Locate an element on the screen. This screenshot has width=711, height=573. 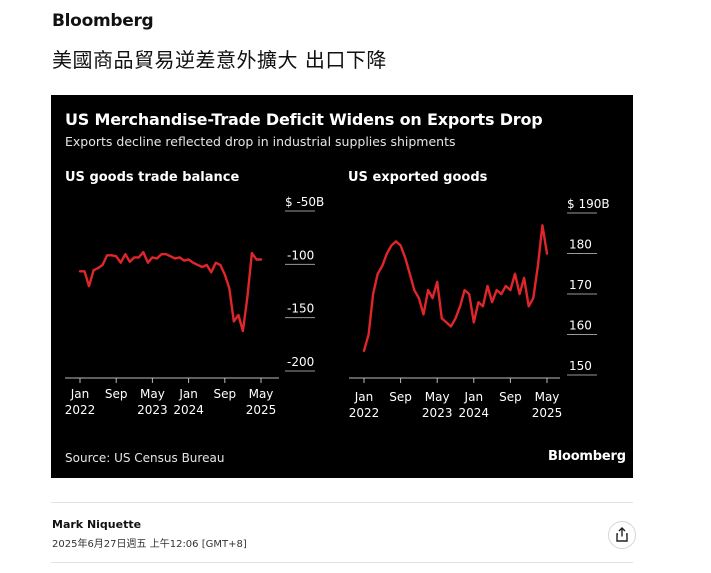
source-note: Source: US Census Bureau is located at coordinates (145, 458).